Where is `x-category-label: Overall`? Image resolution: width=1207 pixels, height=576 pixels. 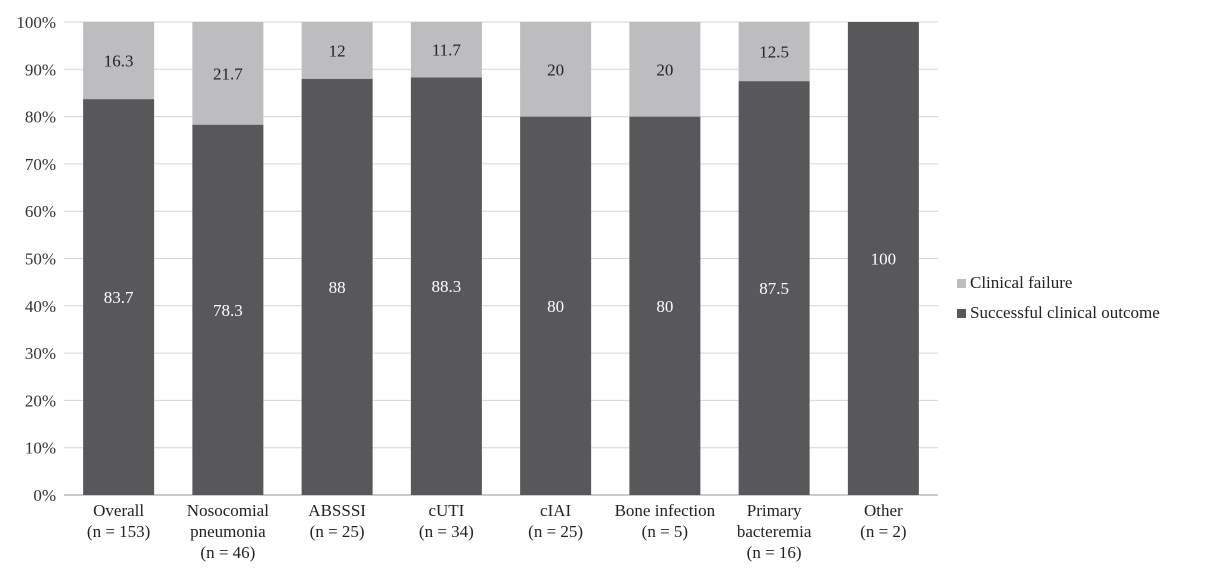 x-category-label: Overall is located at coordinates (118, 510).